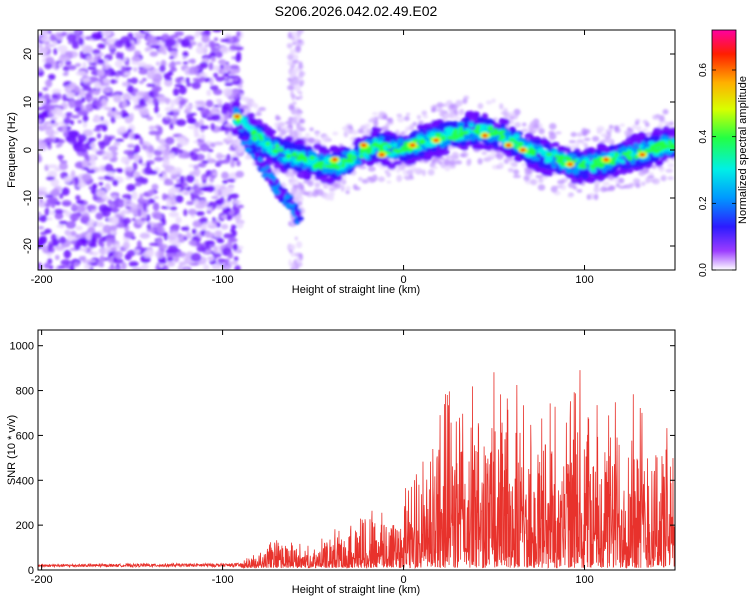 This screenshot has height=600, width=750. I want to click on colorbar-gradient, so click(724, 150).